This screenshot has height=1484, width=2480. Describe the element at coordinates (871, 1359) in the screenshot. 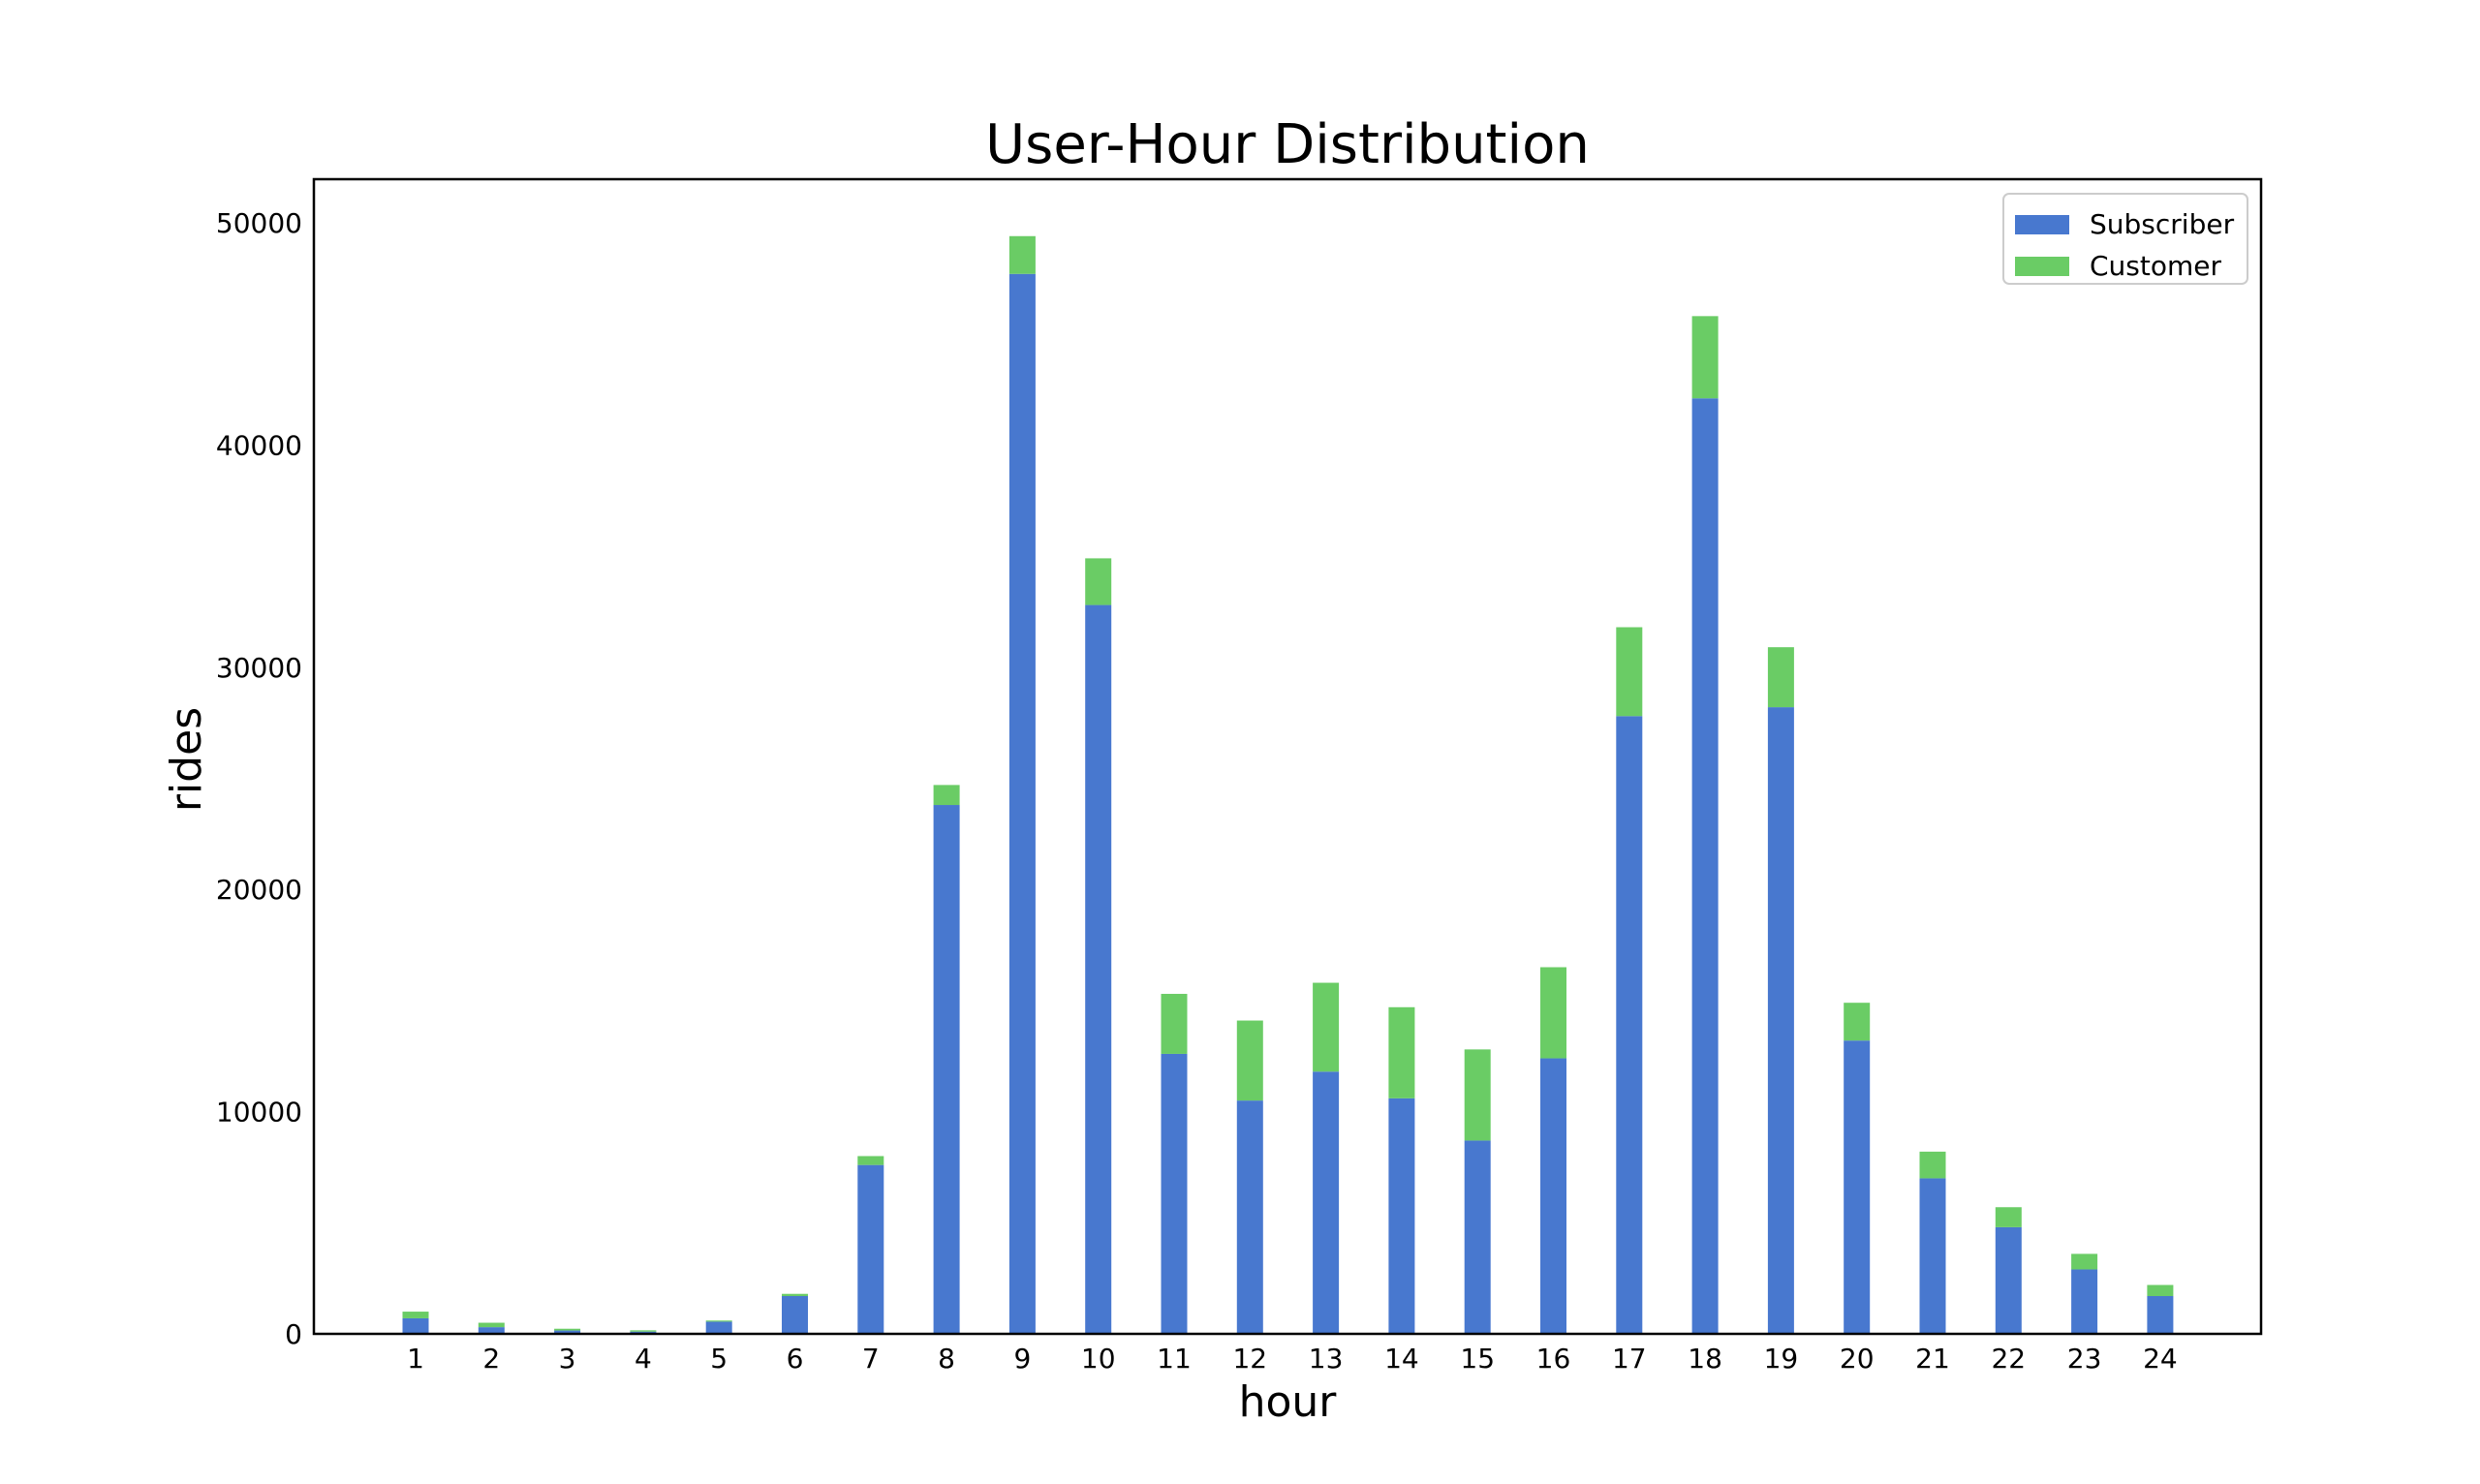

I see `x-tick-label: 7` at that location.